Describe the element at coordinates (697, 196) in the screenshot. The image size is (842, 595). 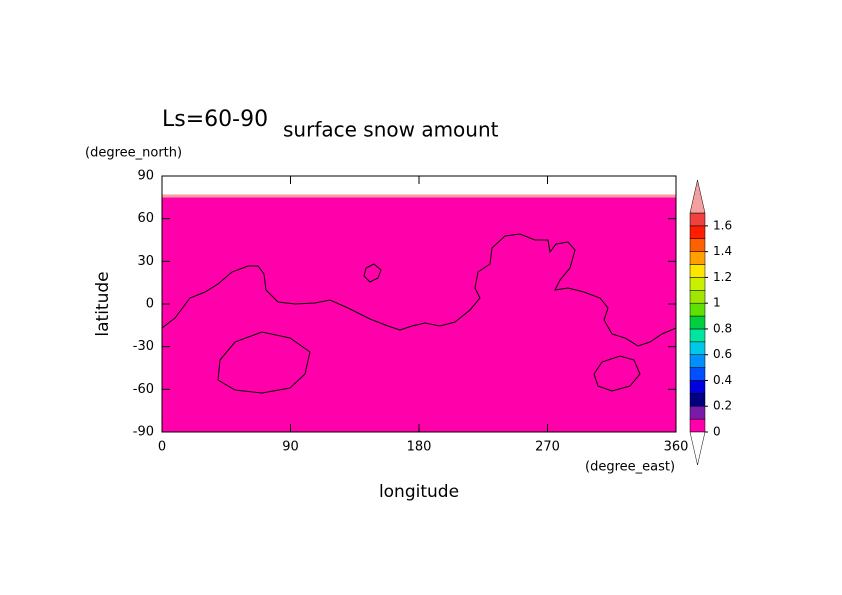
I see `colorbar-over` at that location.